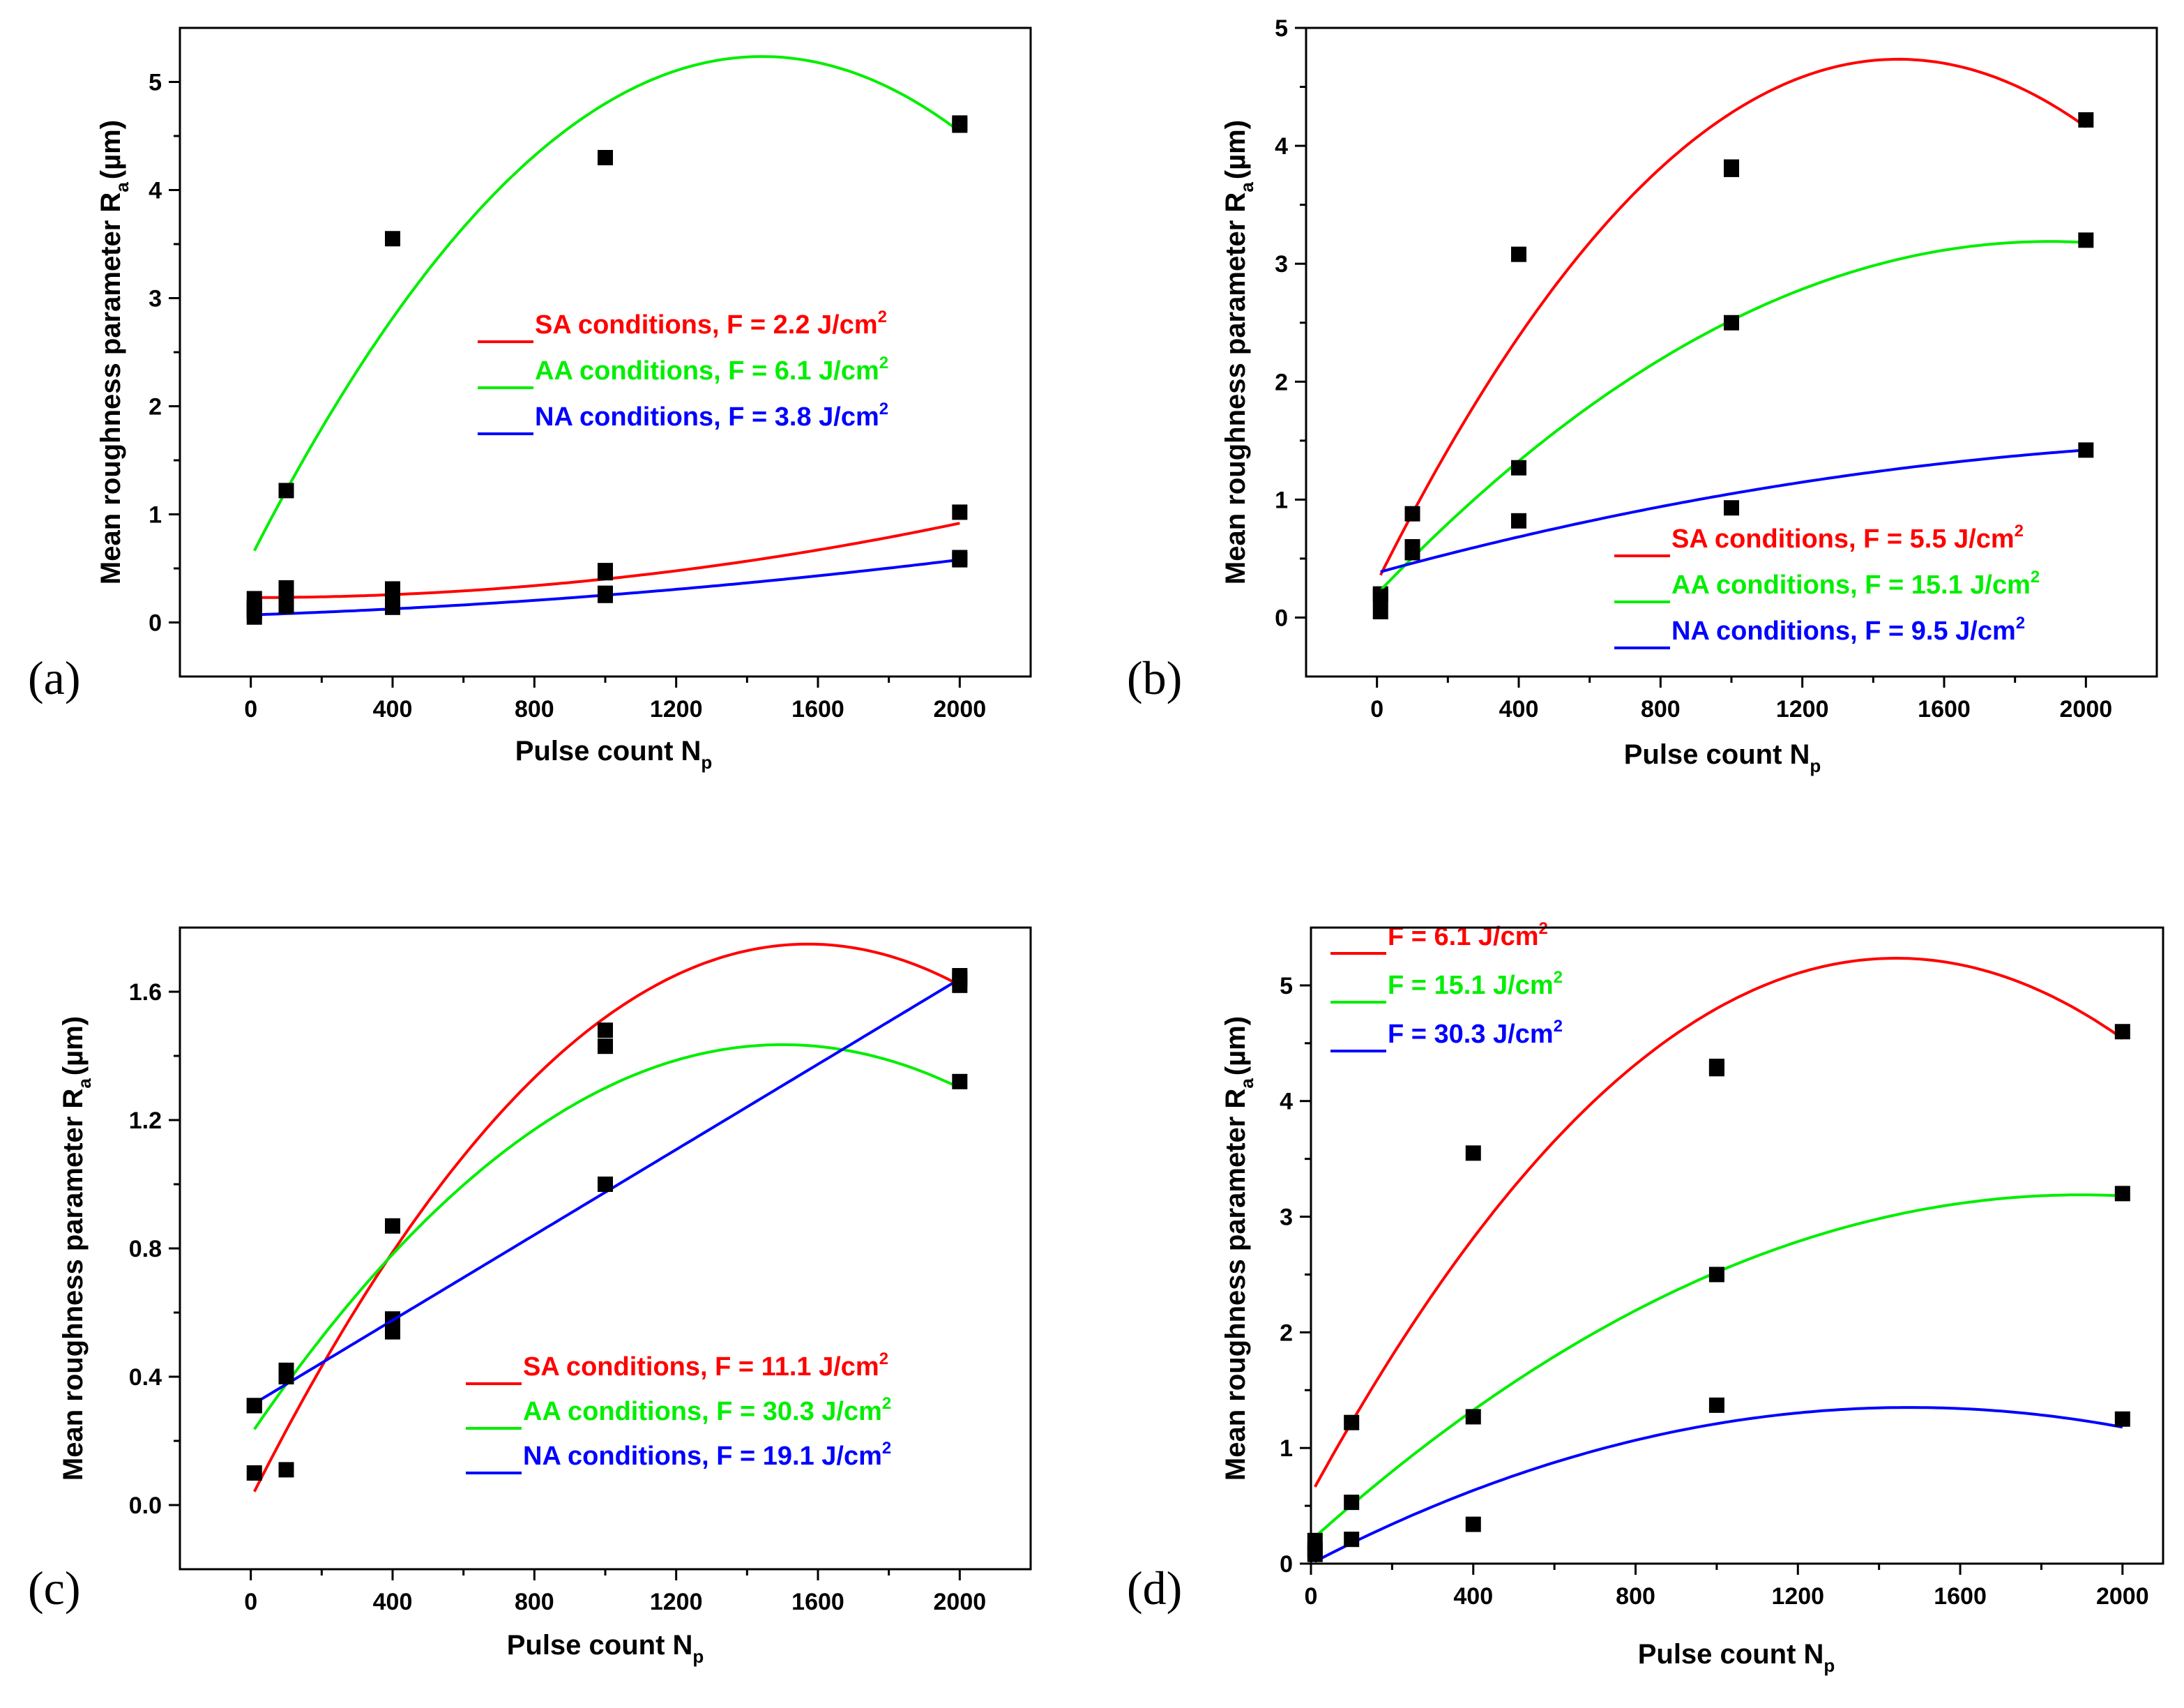 The image size is (2184, 1708). What do you see at coordinates (711, 324) in the screenshot?
I see `legend-entry: SA conditions, F = 2.2 J/cm2` at bounding box center [711, 324].